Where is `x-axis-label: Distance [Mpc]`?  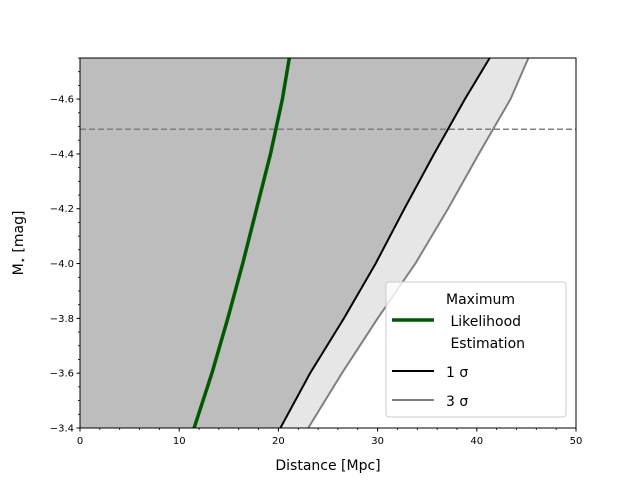 x-axis-label: Distance [Mpc] is located at coordinates (327, 466).